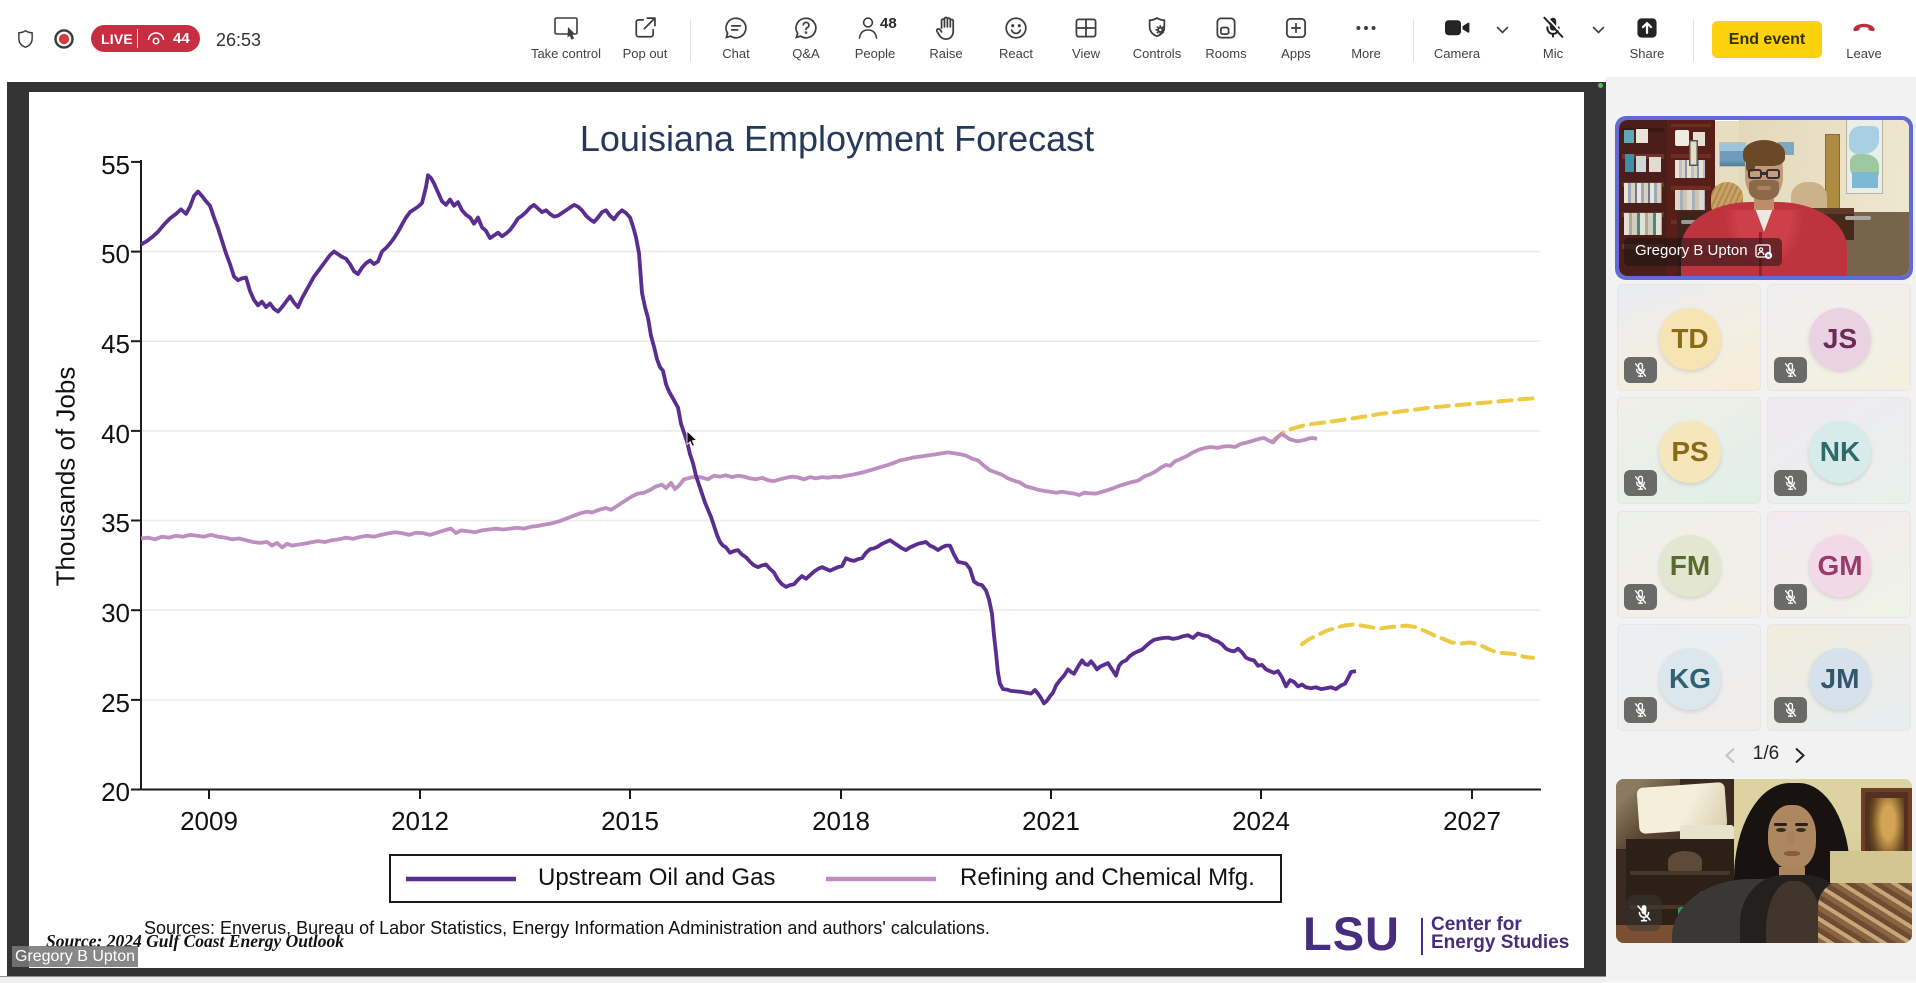  Describe the element at coordinates (888, 23) in the screenshot. I see `svg-text: 48` at that location.